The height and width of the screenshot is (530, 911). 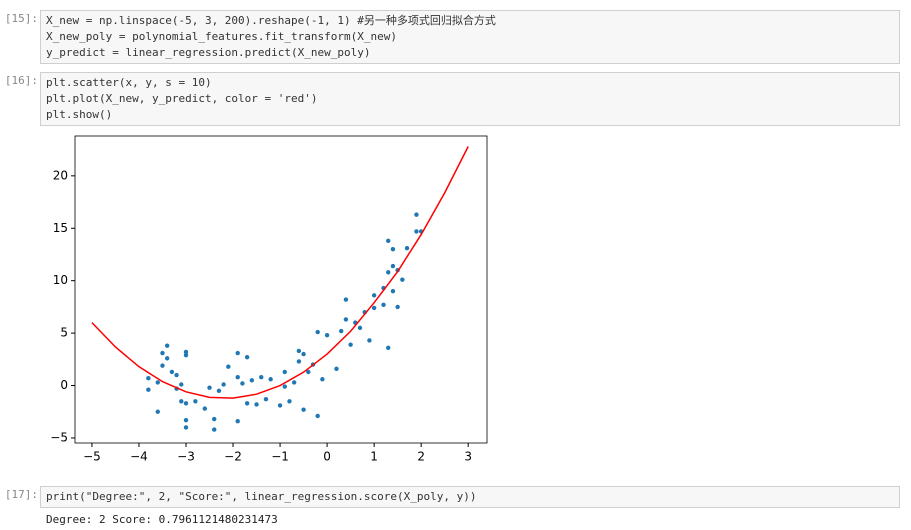 I want to click on y-tick-label: 0, so click(x=64, y=385).